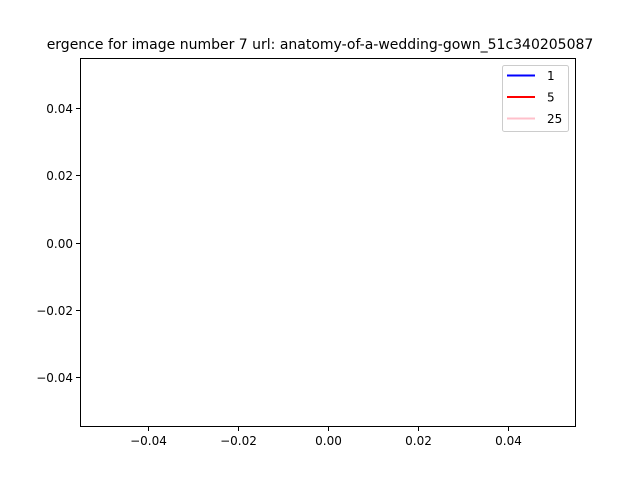 The image size is (640, 480). What do you see at coordinates (551, 76) in the screenshot?
I see `legend-label: 1` at bounding box center [551, 76].